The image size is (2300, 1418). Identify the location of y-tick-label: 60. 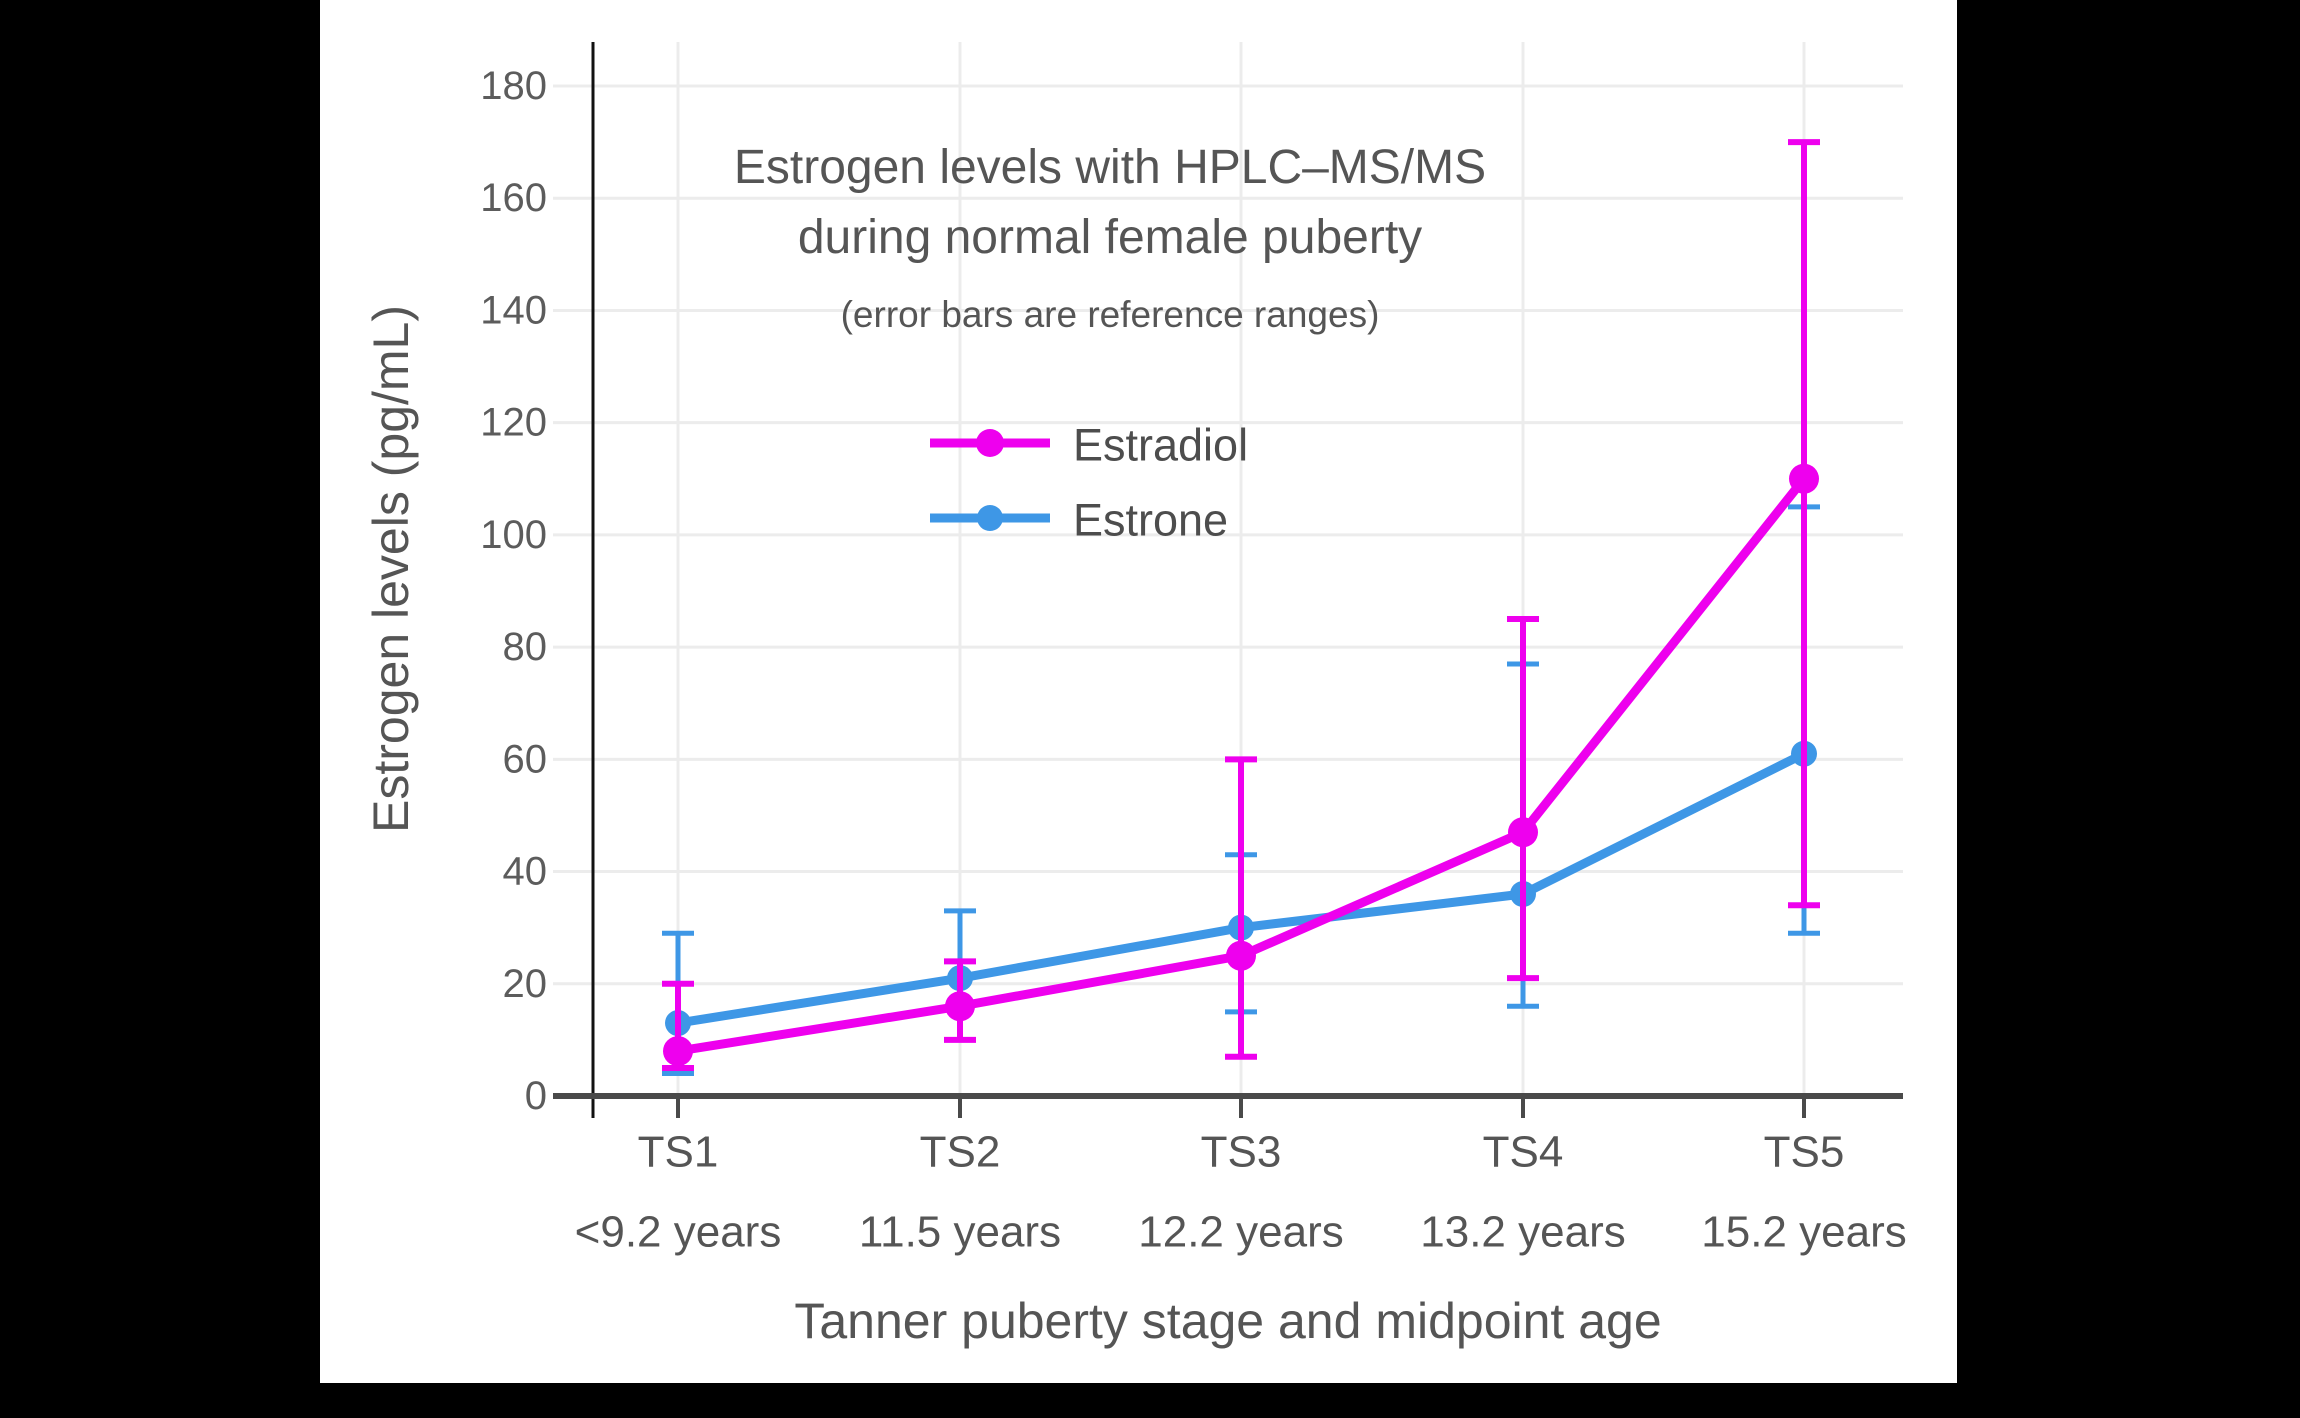
(525, 759).